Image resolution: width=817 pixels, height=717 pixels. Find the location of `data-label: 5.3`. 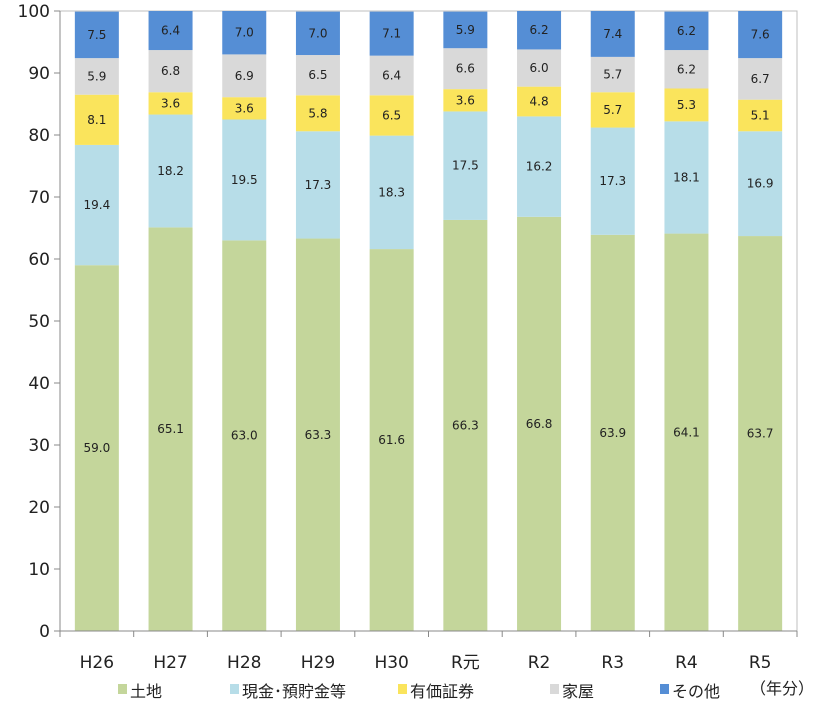

data-label: 5.3 is located at coordinates (686, 105).